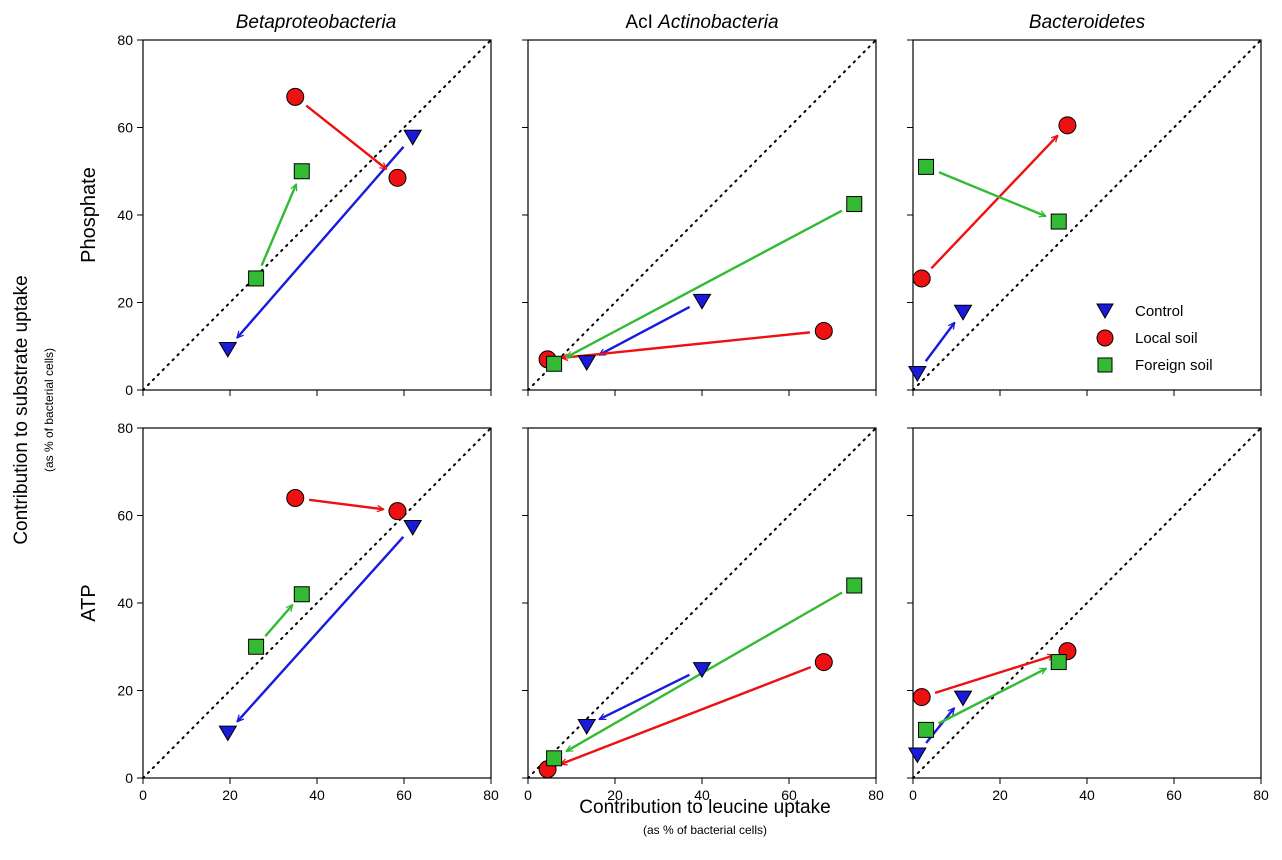 The height and width of the screenshot is (860, 1282). What do you see at coordinates (1166, 338) in the screenshot?
I see `legend-label-local-soil: Local soil` at bounding box center [1166, 338].